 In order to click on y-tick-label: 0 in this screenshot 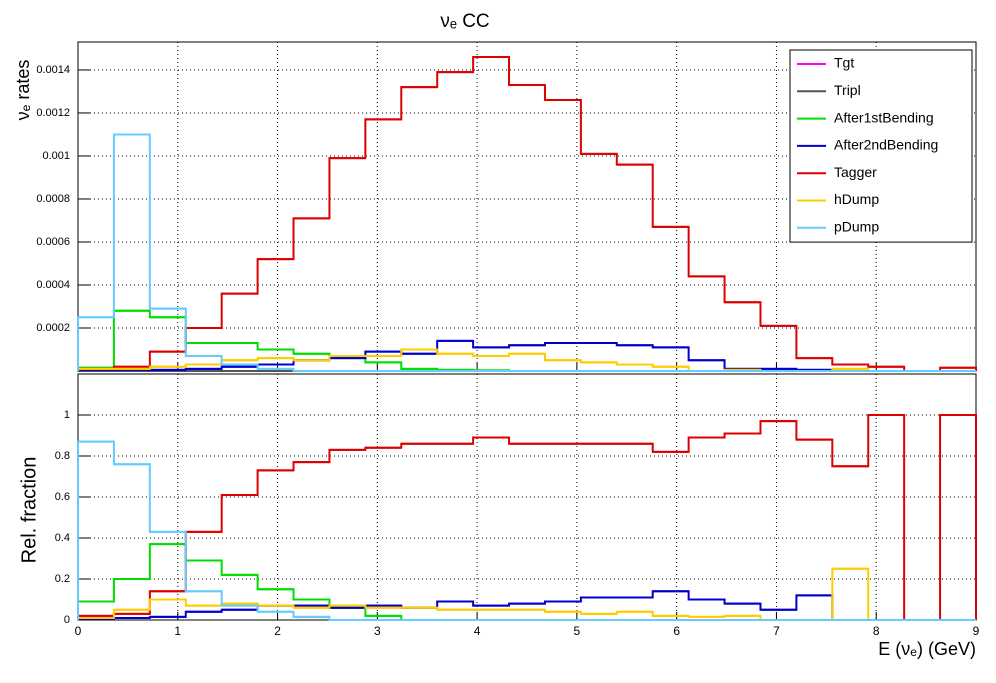, I will do `click(67, 620)`.